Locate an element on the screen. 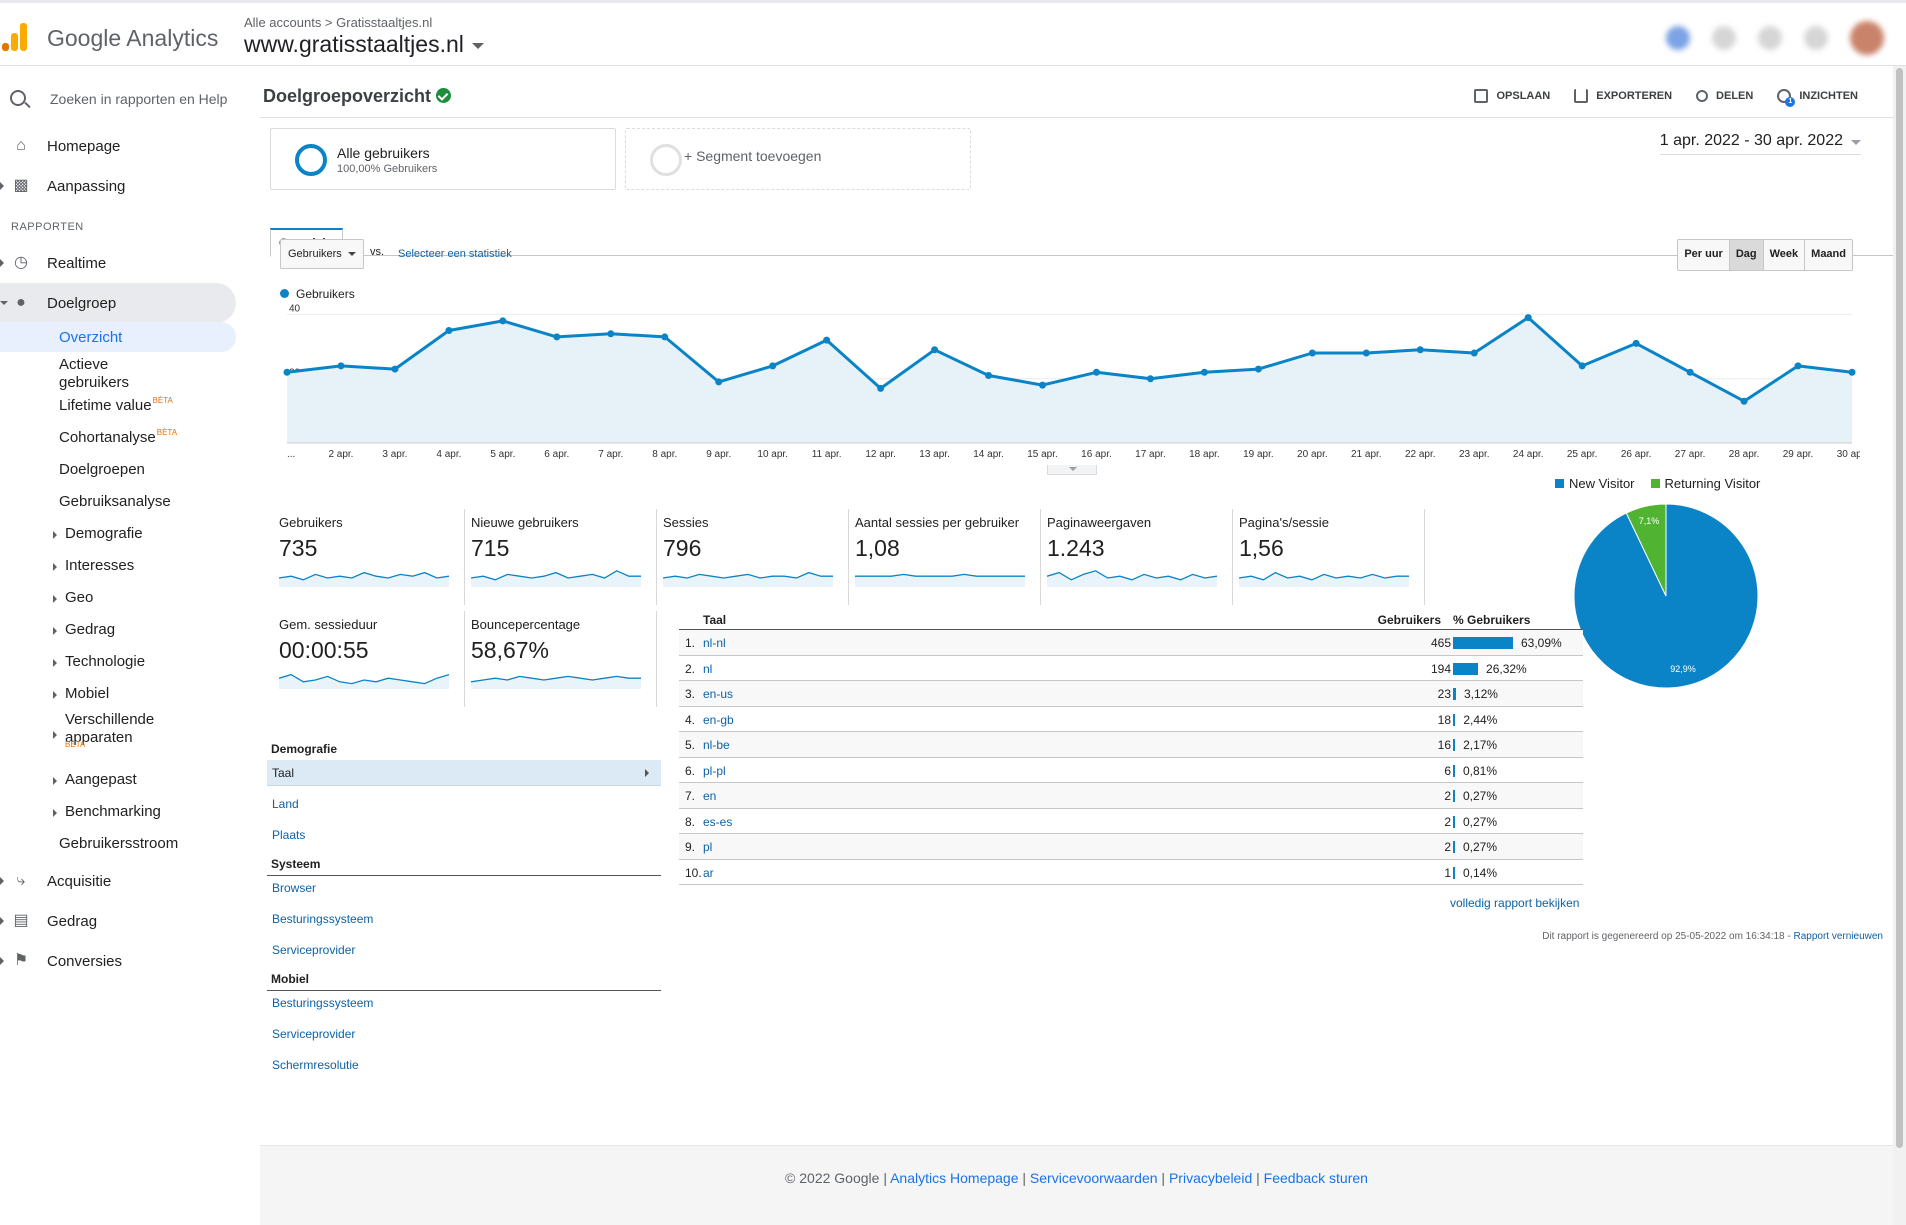  language-link: en is located at coordinates (710, 796).